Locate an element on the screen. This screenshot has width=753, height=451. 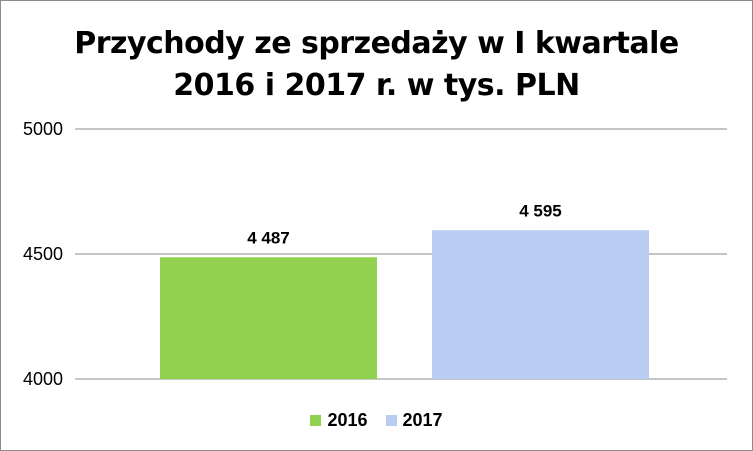
y-tick-label-4500: 4500 is located at coordinates (43, 254).